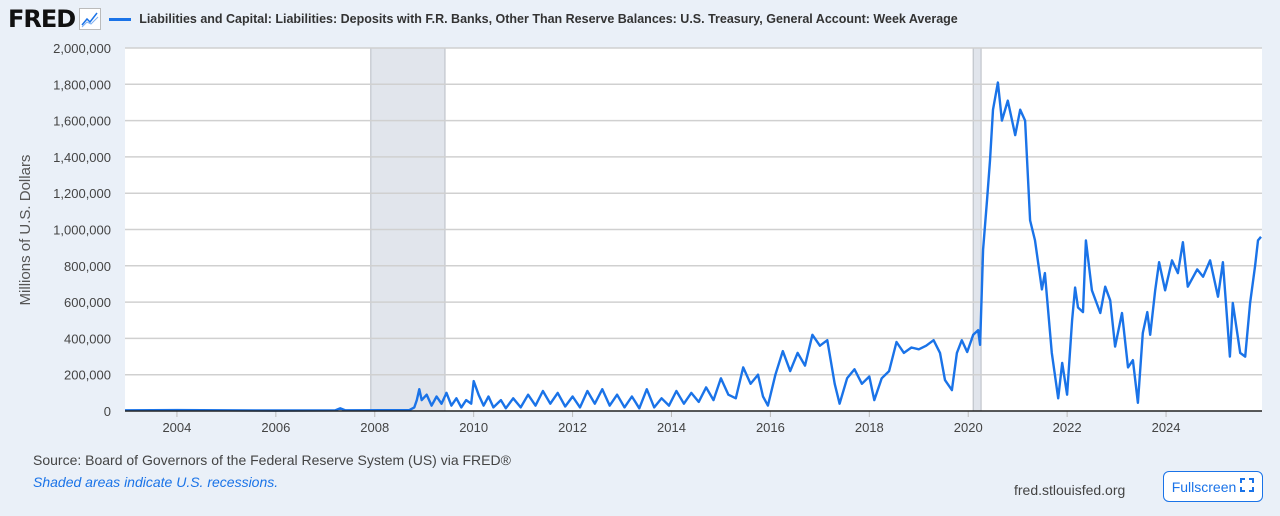 Image resolution: width=1280 pixels, height=516 pixels. What do you see at coordinates (120, 19) in the screenshot?
I see `legend-swatch` at bounding box center [120, 19].